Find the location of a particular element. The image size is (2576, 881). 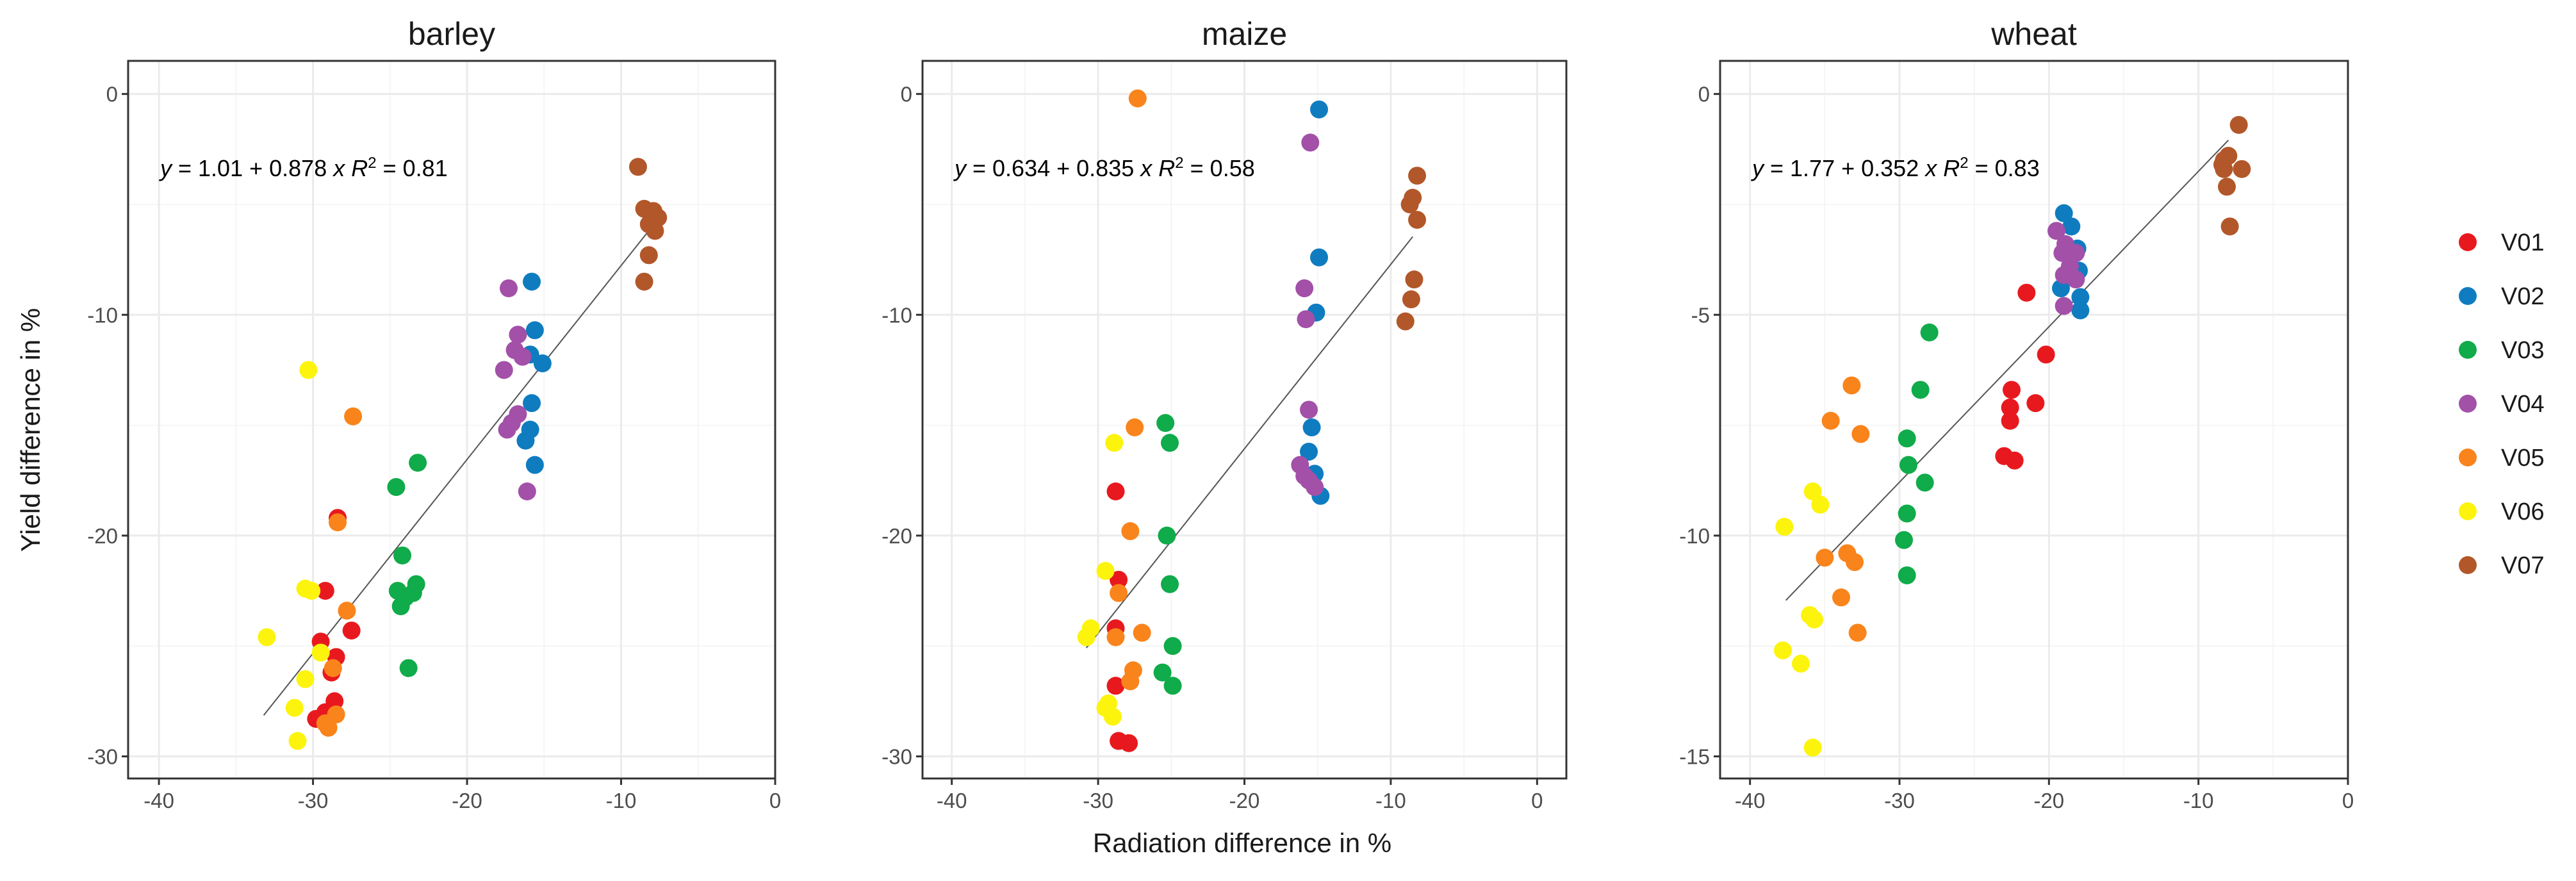

eq-slope: 0.835 is located at coordinates (1105, 168).